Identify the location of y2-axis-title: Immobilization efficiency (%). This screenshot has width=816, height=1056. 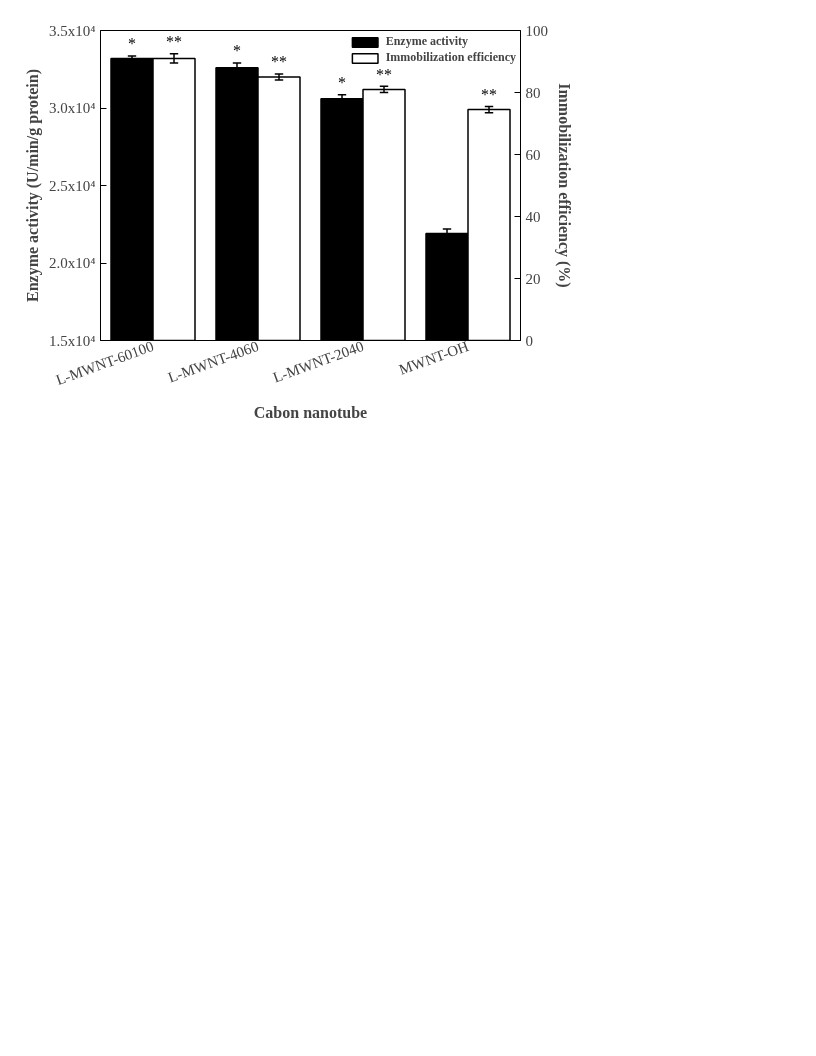
(564, 185).